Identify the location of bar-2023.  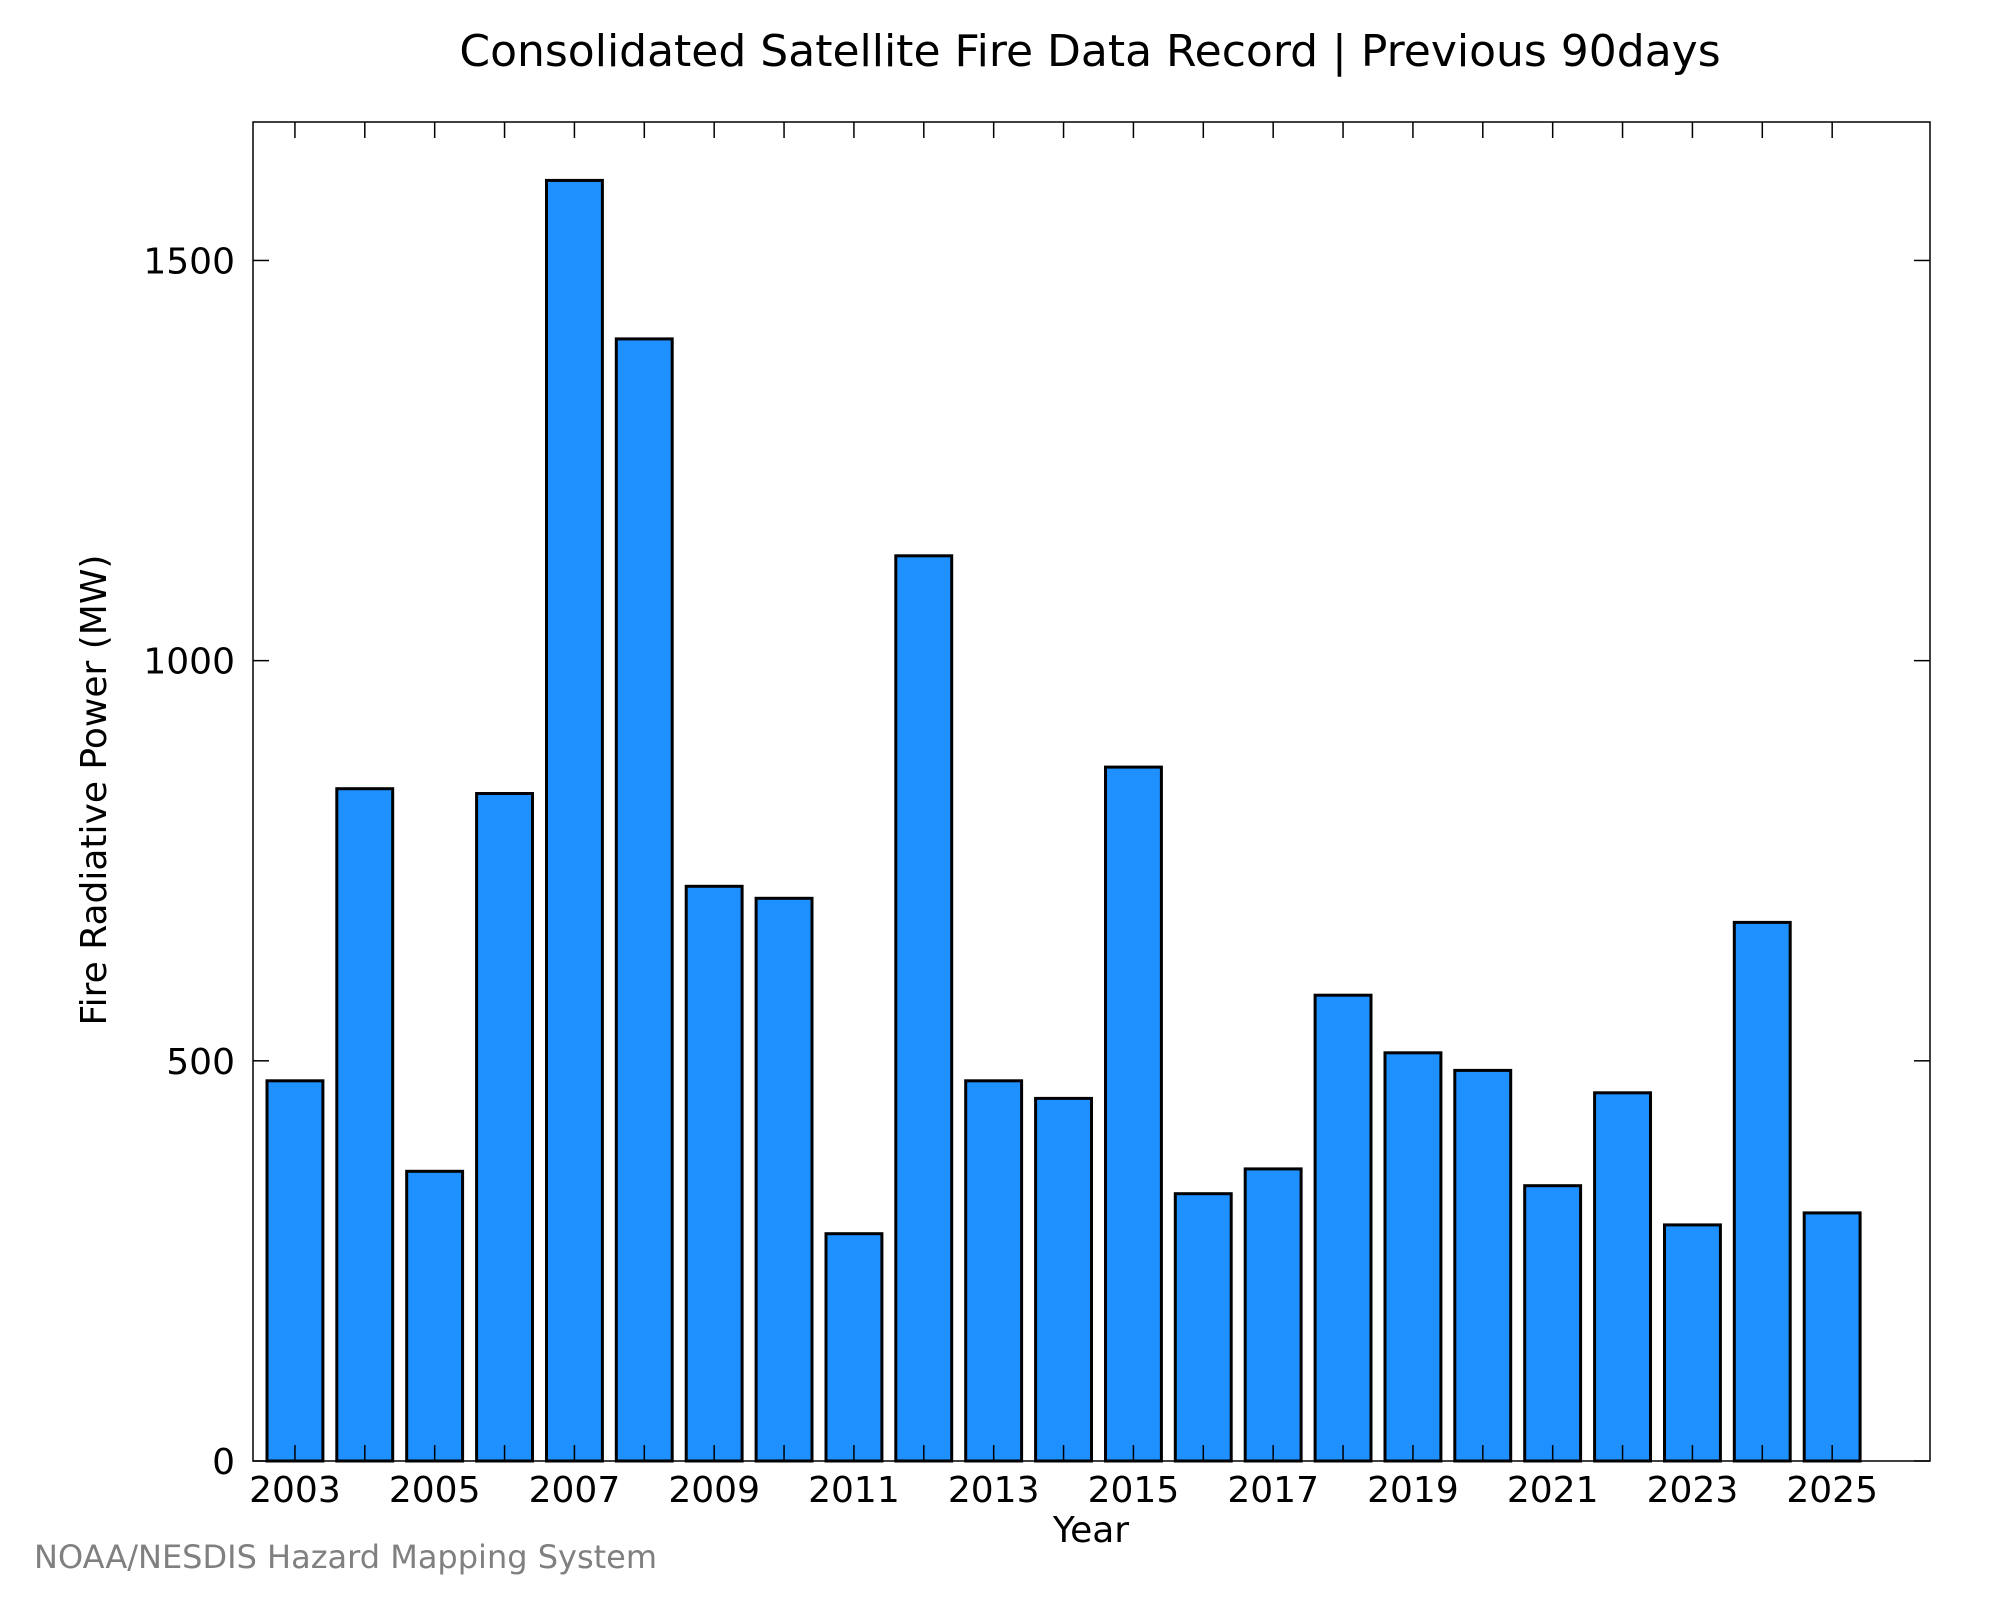
(1692, 1343).